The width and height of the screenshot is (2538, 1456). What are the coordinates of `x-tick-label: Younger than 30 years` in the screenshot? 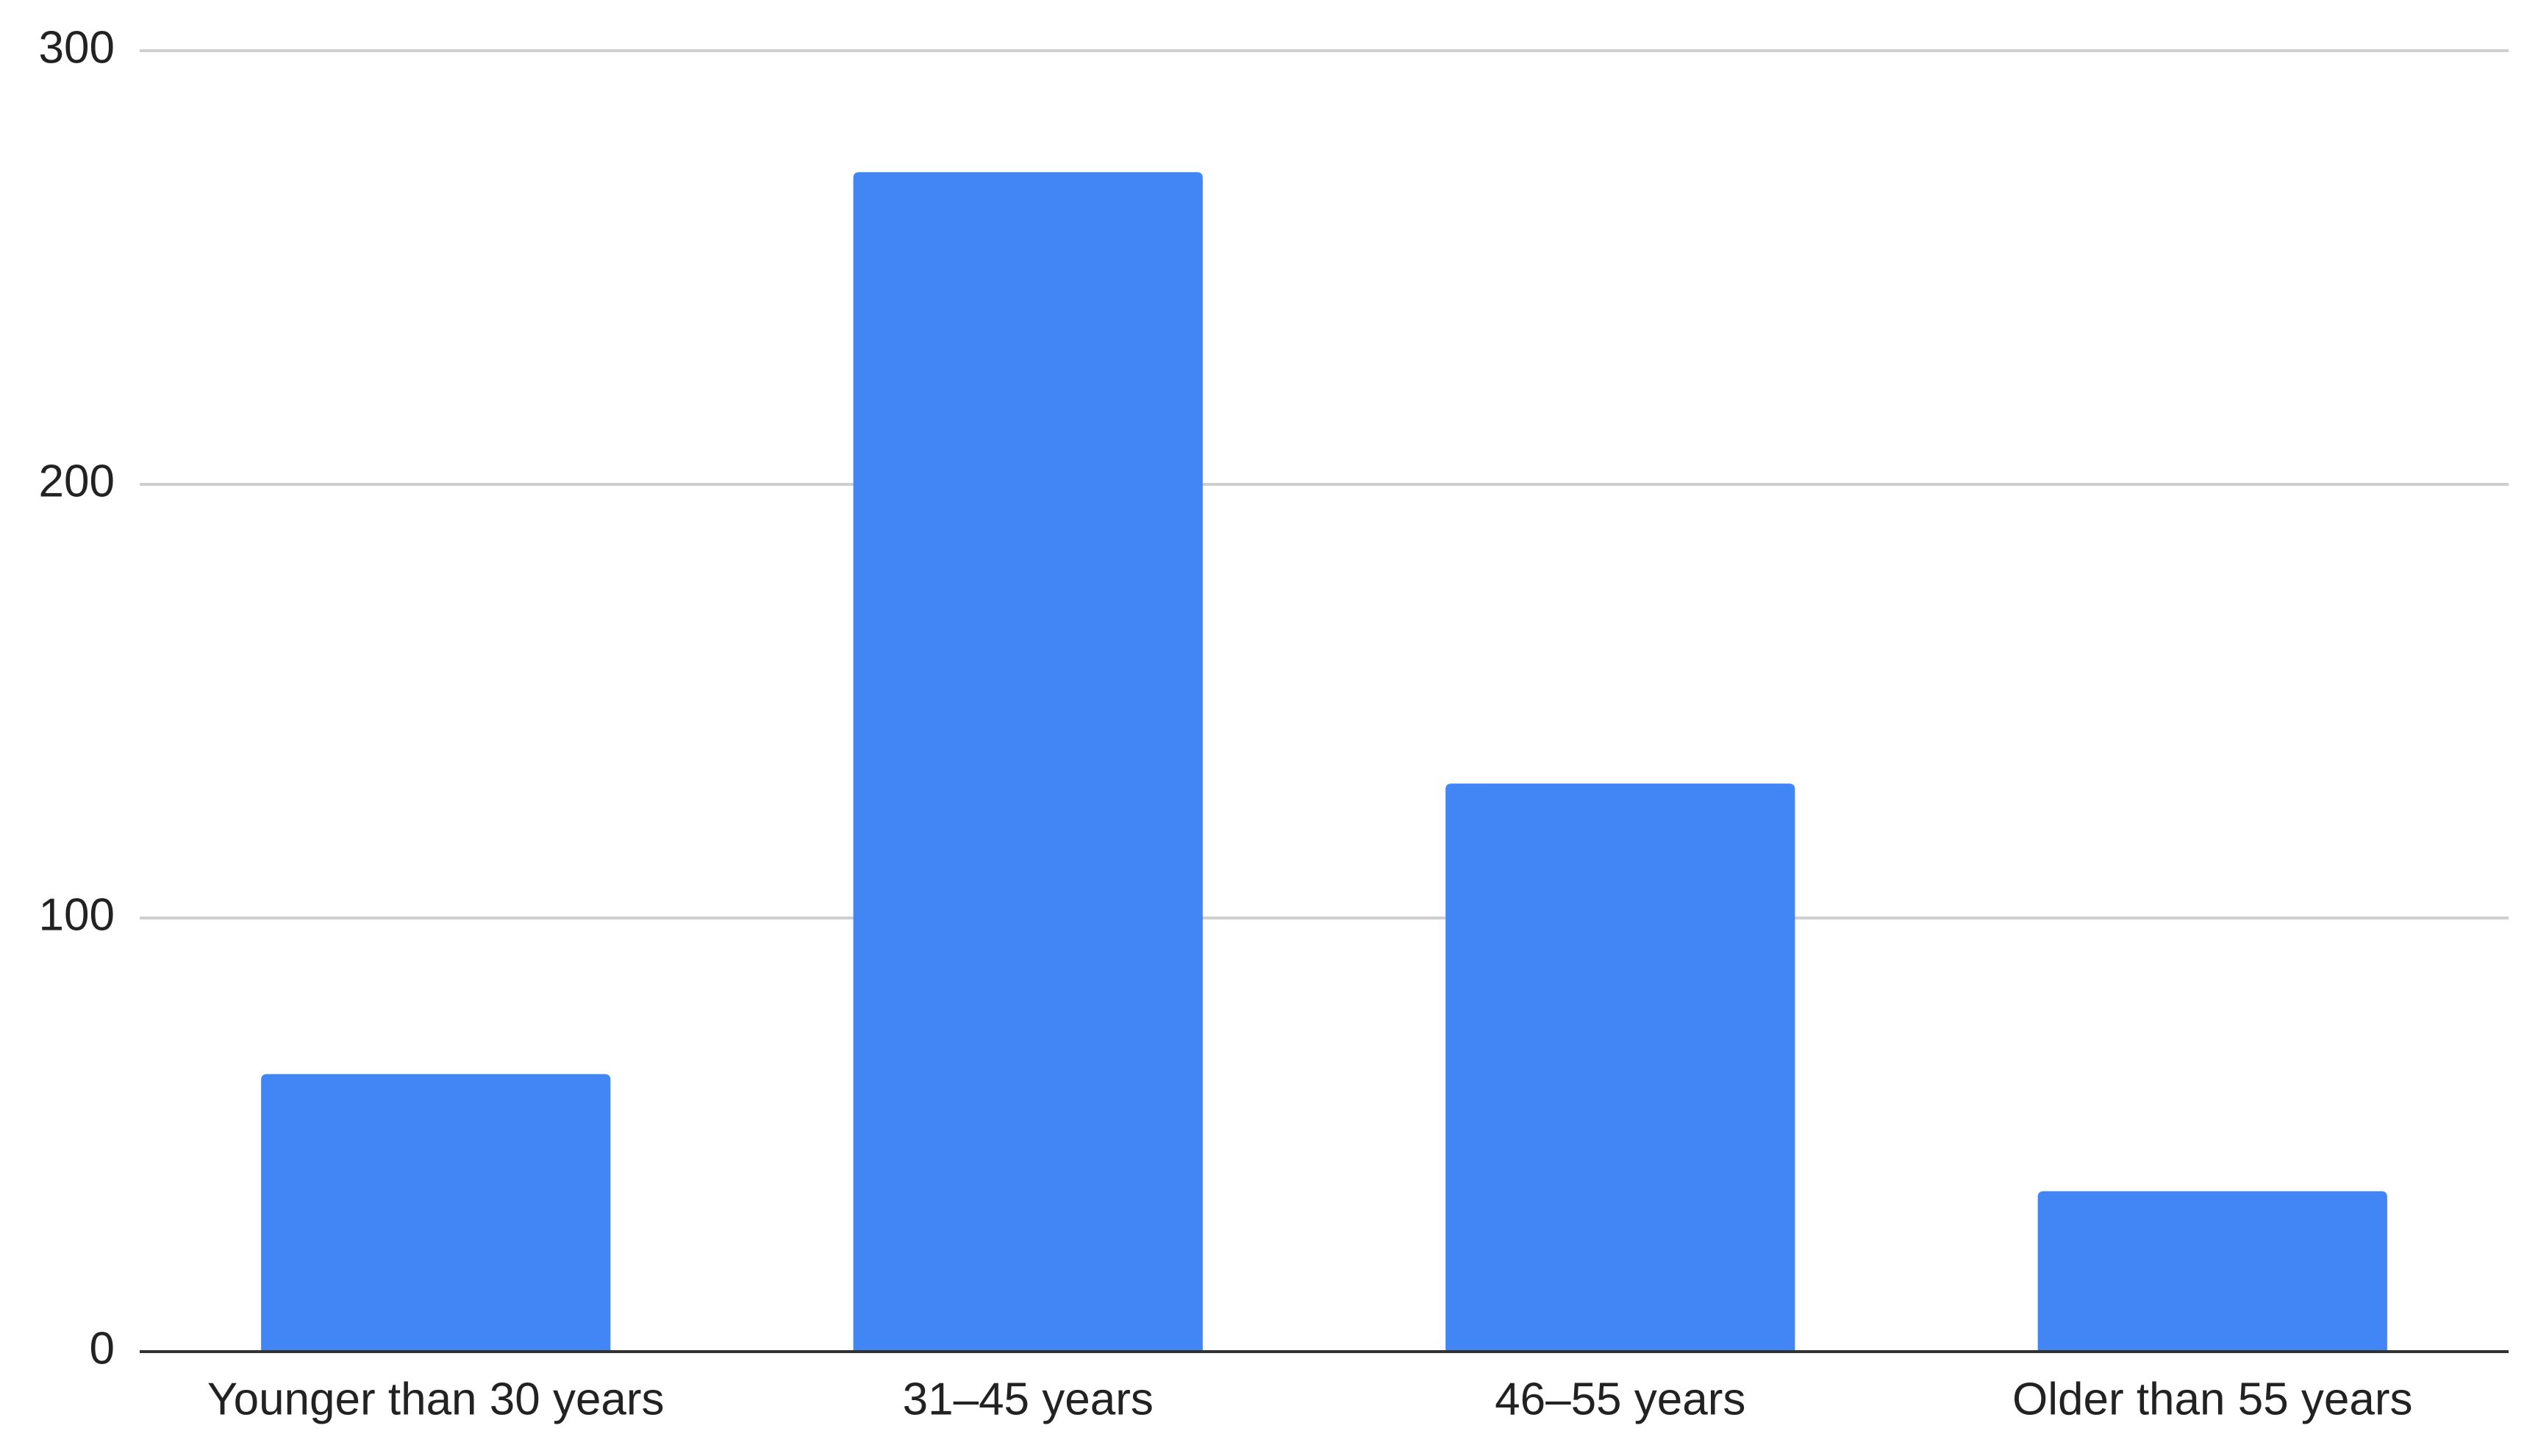 It's located at (436, 1399).